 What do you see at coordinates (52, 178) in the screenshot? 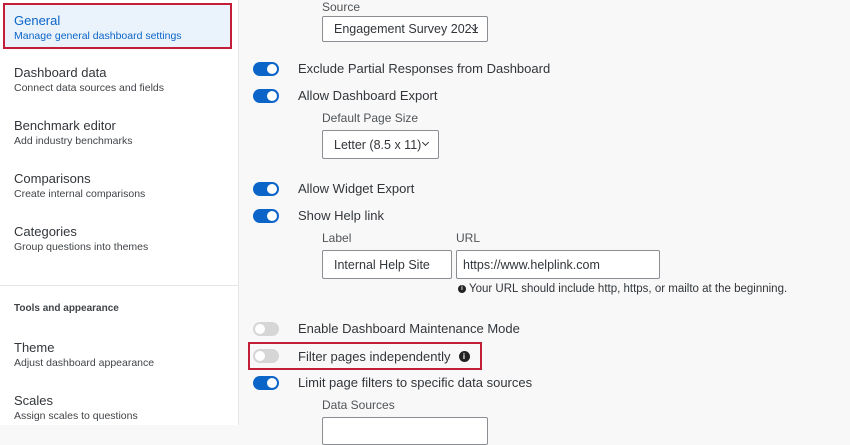
I see `sidebar-item-title: Comparisons` at bounding box center [52, 178].